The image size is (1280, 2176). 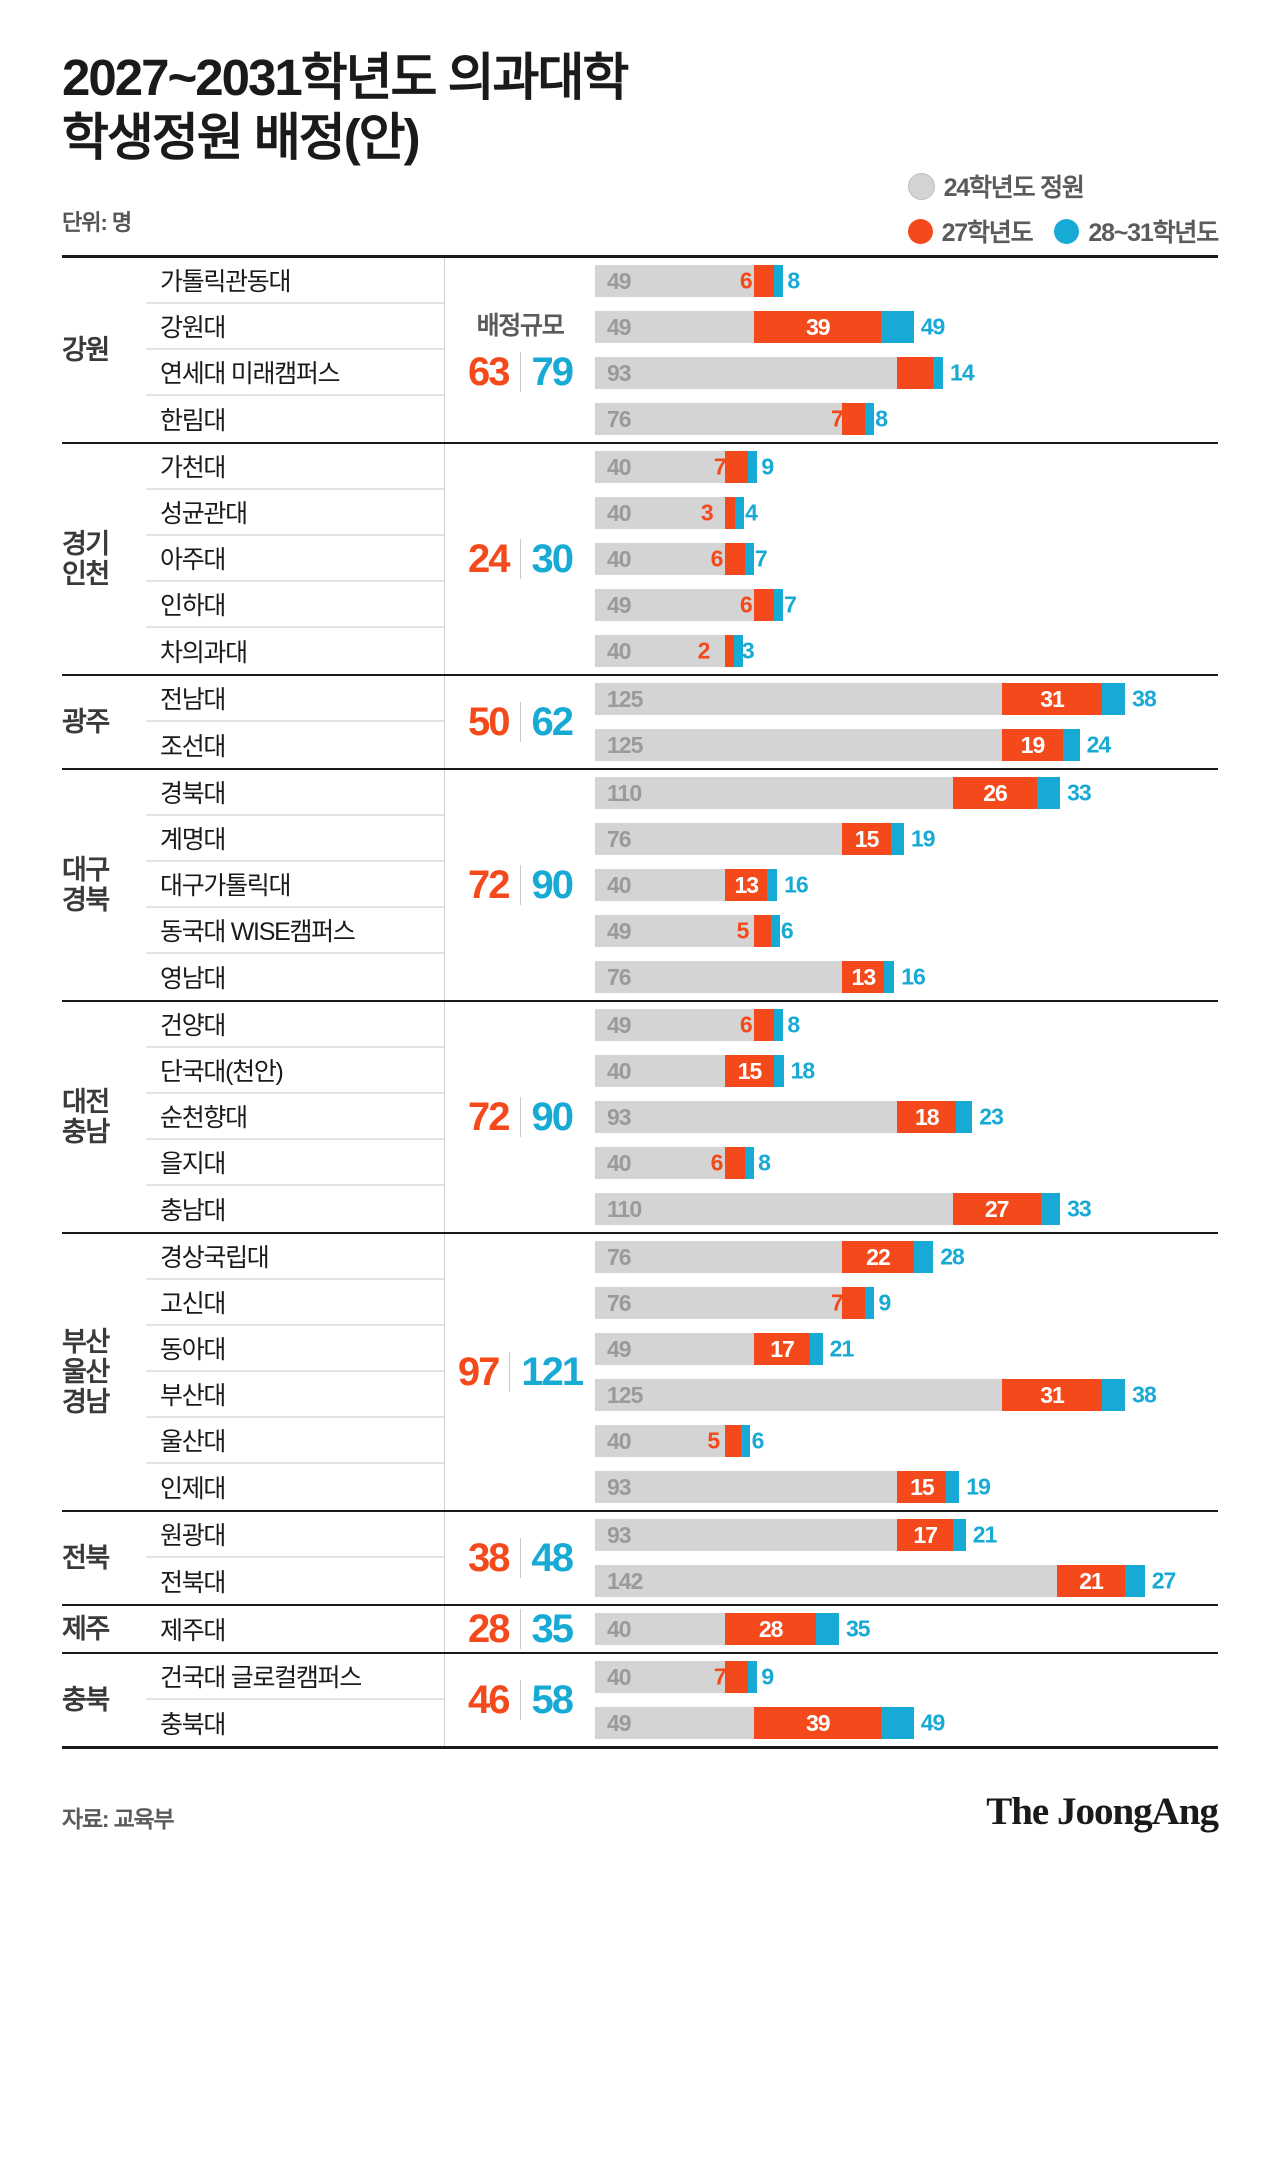 I want to click on bar-column: 49 6 8 40 15 18 93 18 23 40 6 8 110 27 33, so click(x=906, y=1117).